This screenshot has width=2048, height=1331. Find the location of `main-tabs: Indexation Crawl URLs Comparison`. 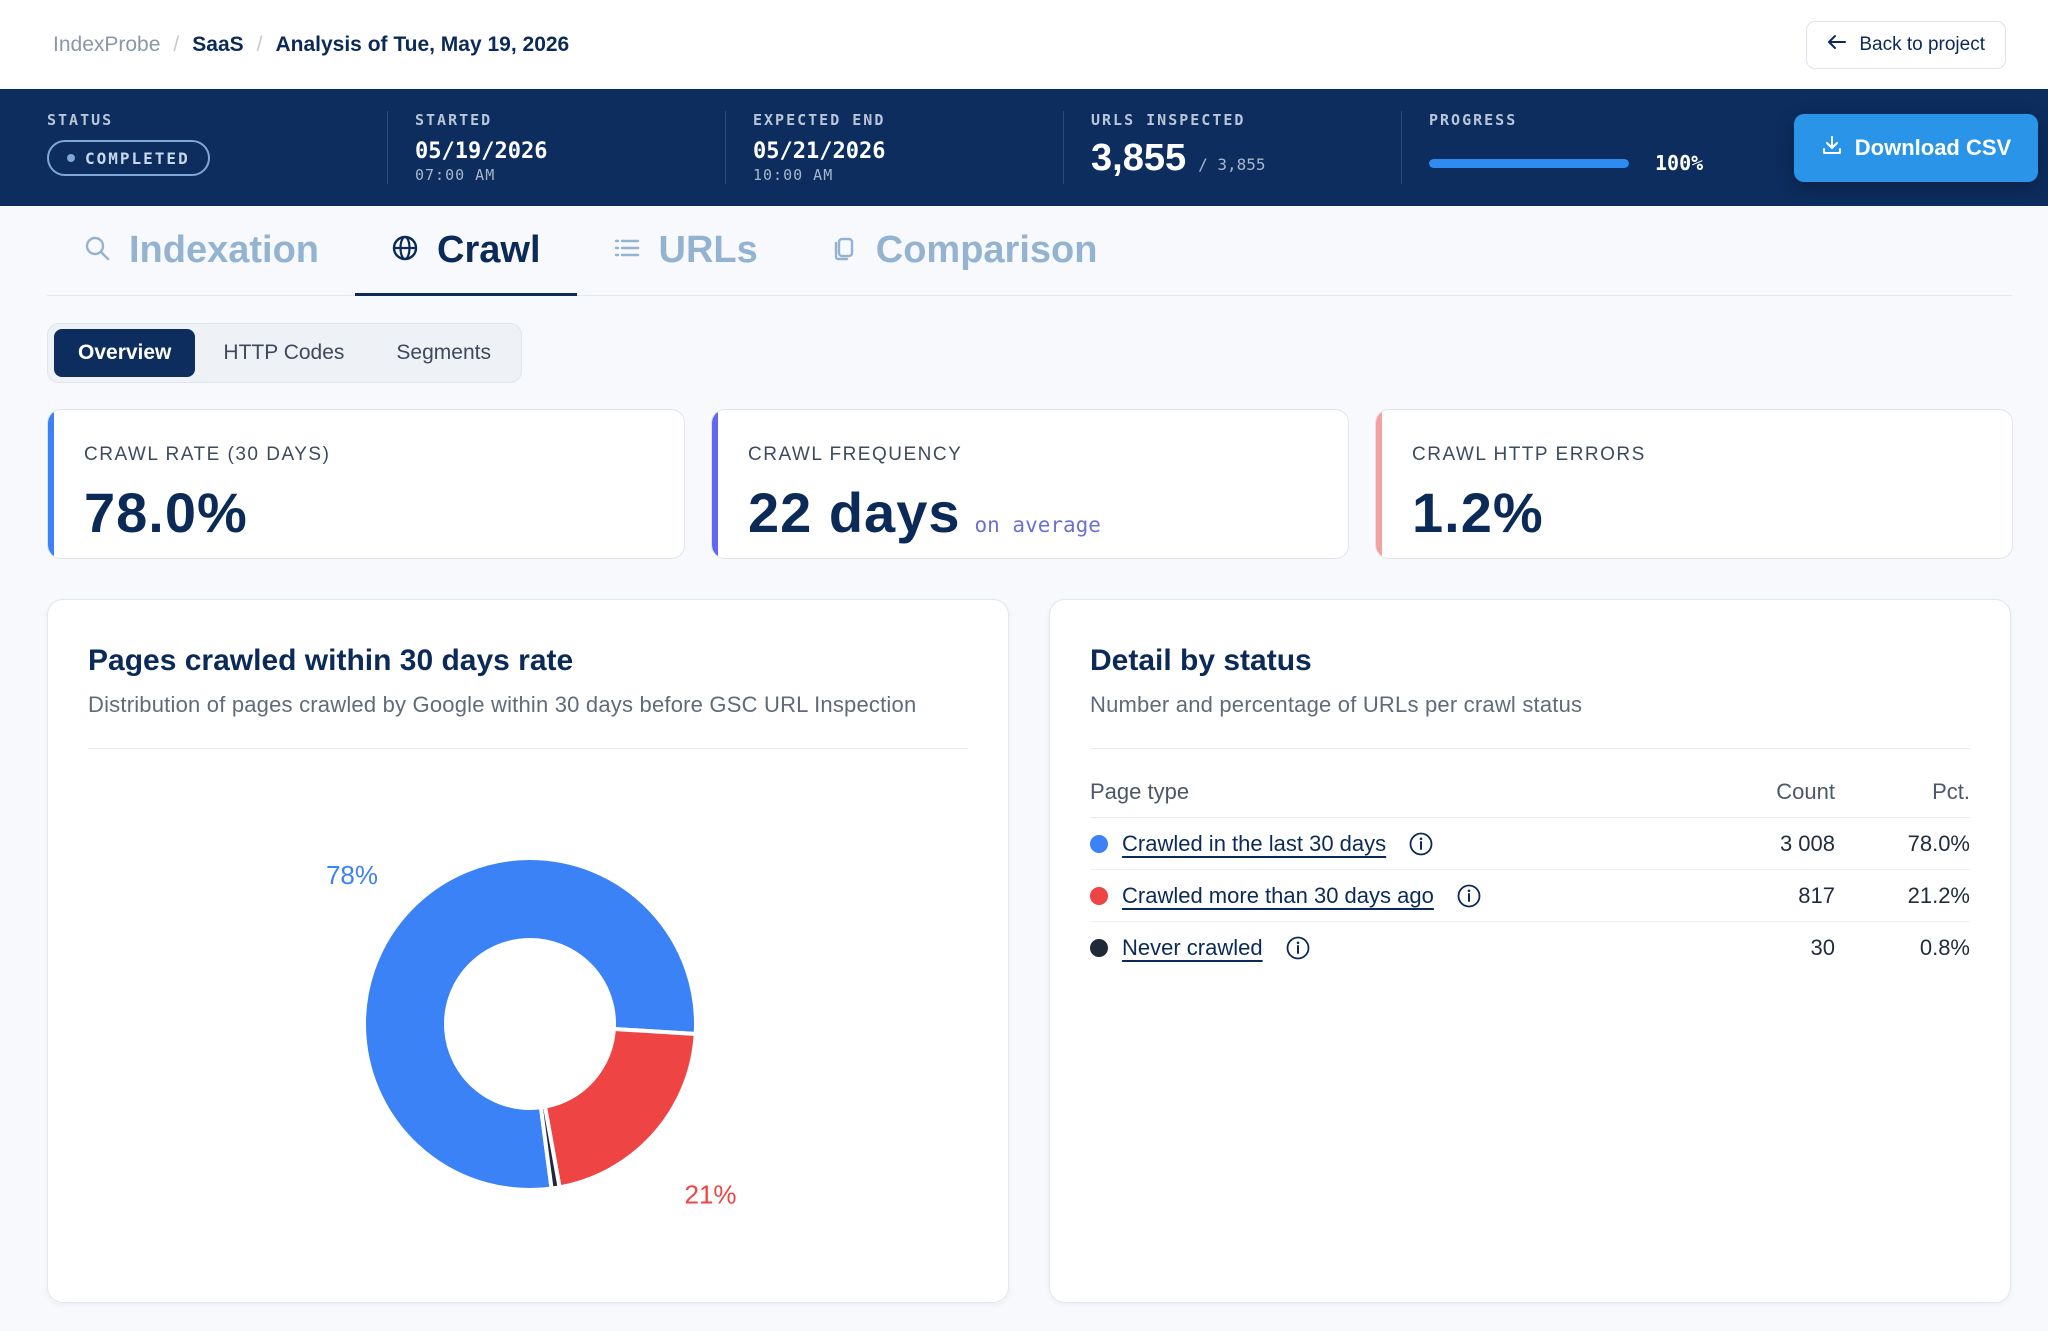

main-tabs: Indexation Crawl URLs Comparison is located at coordinates (1029, 251).